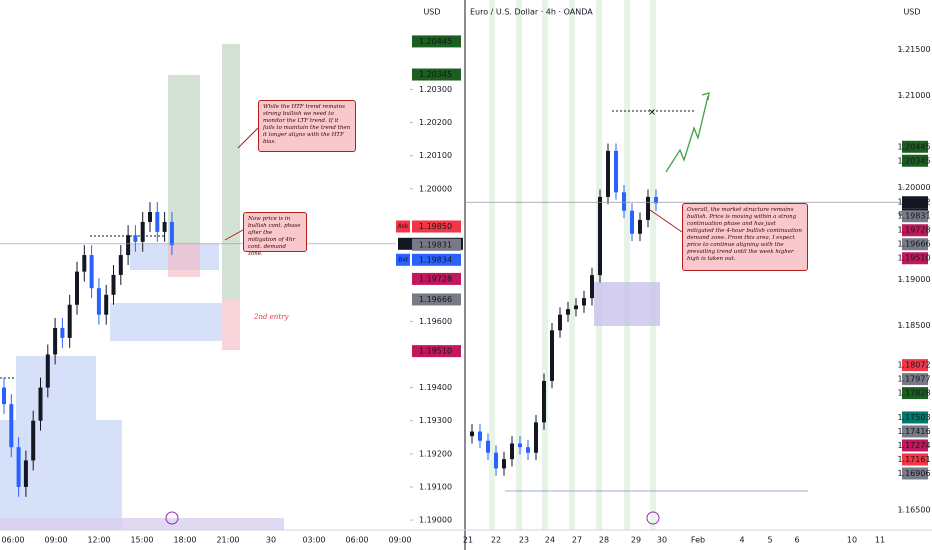  What do you see at coordinates (913, 509) in the screenshot?
I see `y-tick-label: 1.16500` at bounding box center [913, 509].